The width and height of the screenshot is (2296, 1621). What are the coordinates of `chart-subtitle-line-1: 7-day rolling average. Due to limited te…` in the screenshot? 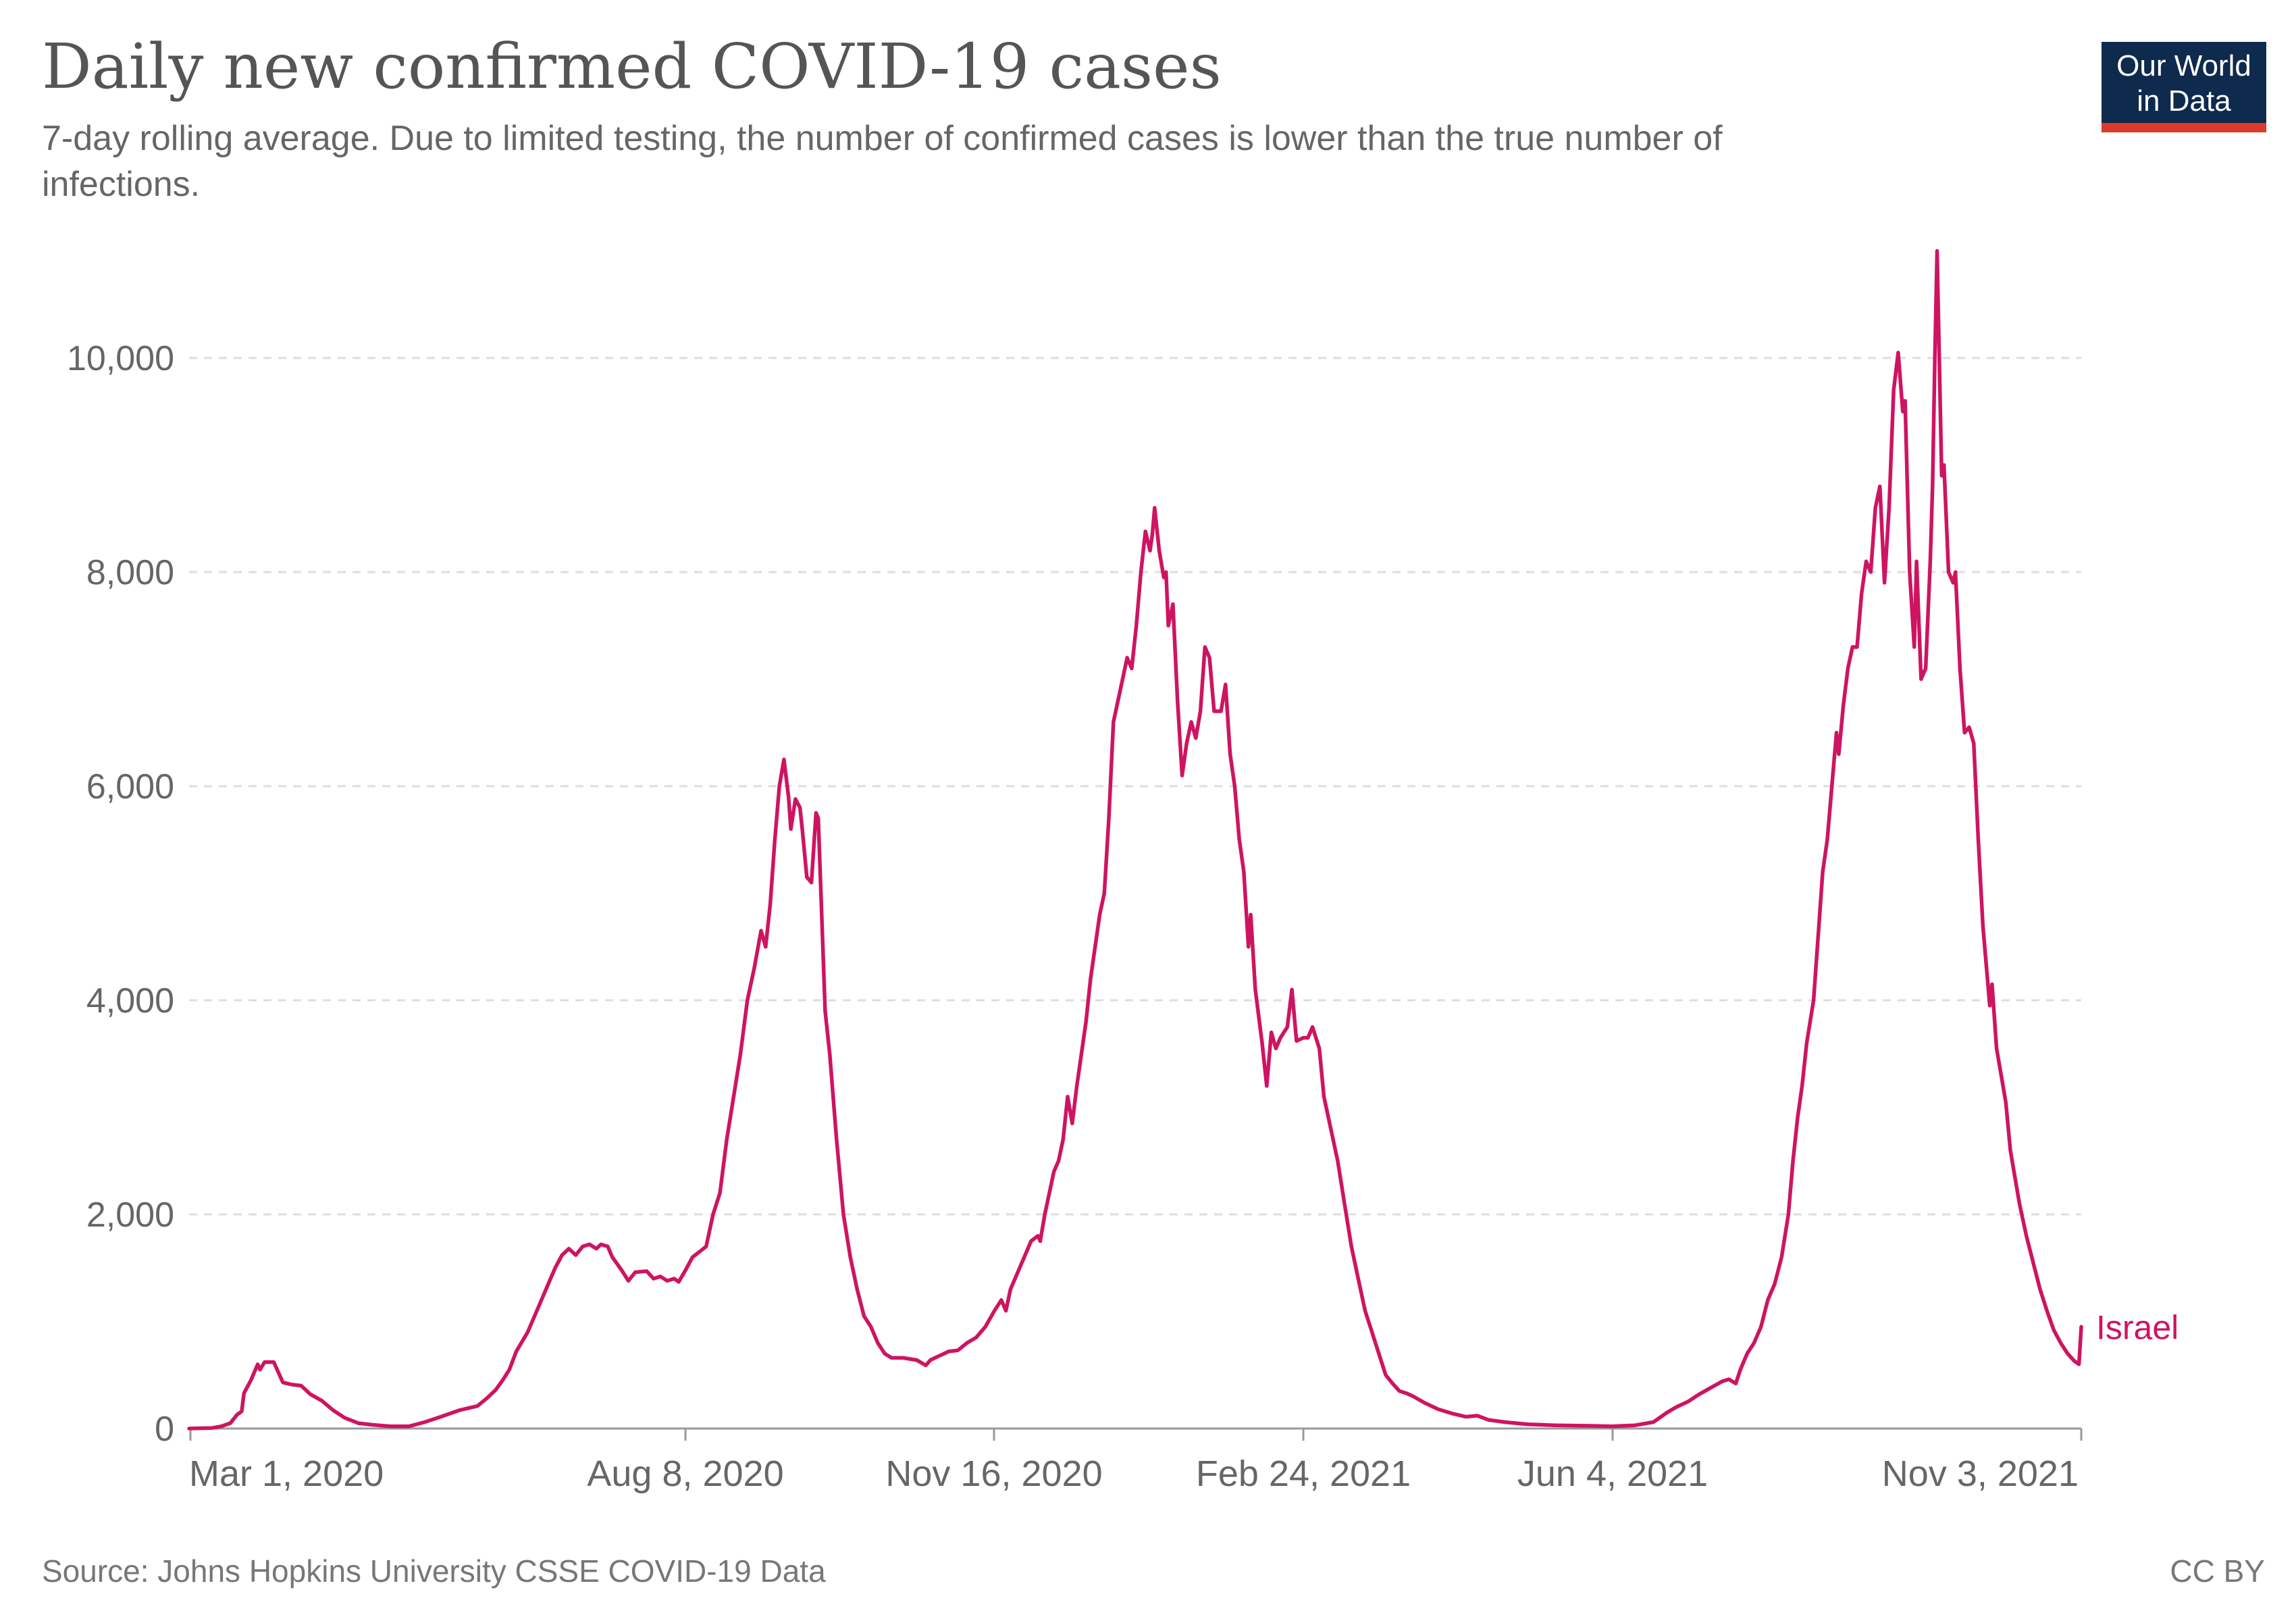 It's located at (882, 138).